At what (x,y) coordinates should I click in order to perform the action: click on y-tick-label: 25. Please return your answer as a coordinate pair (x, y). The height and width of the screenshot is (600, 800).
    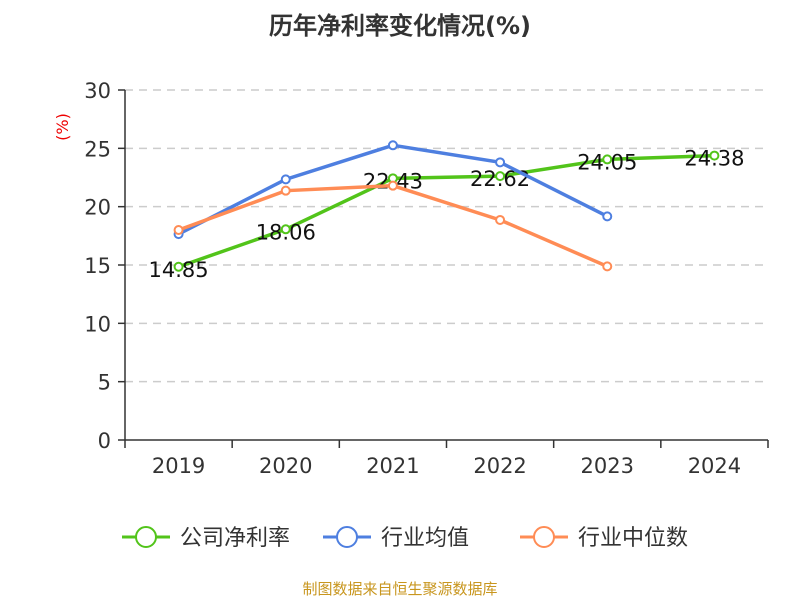
    Looking at the image, I should click on (97, 149).